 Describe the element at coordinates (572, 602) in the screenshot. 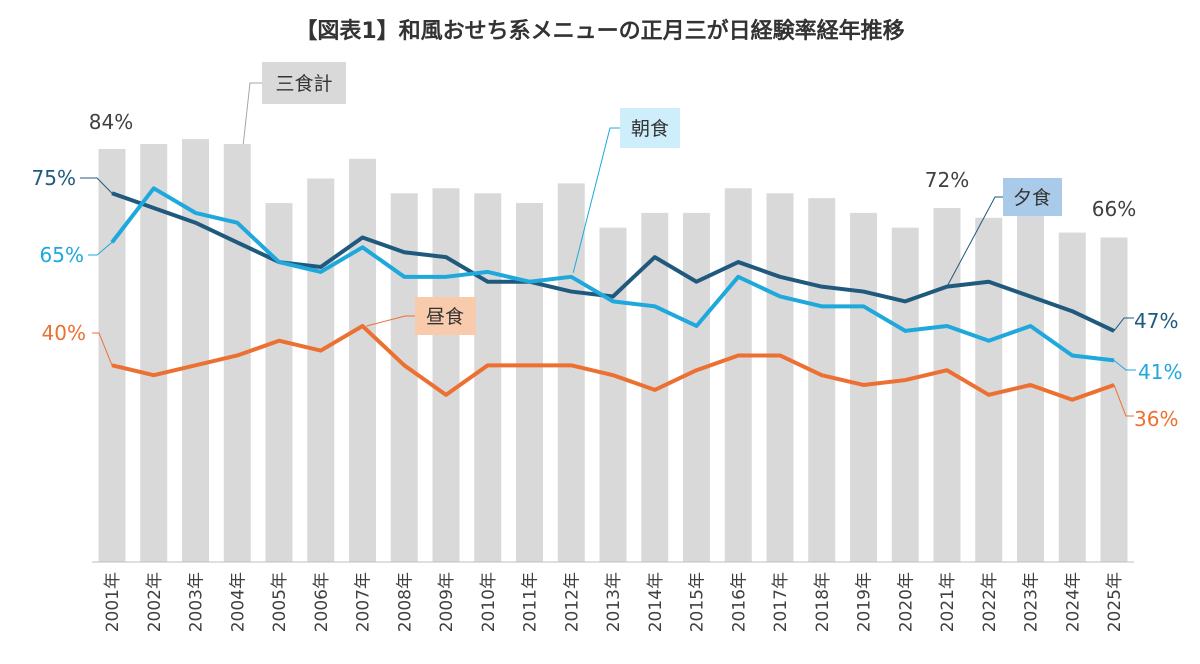

I see `x-tick-label: 2012年` at that location.